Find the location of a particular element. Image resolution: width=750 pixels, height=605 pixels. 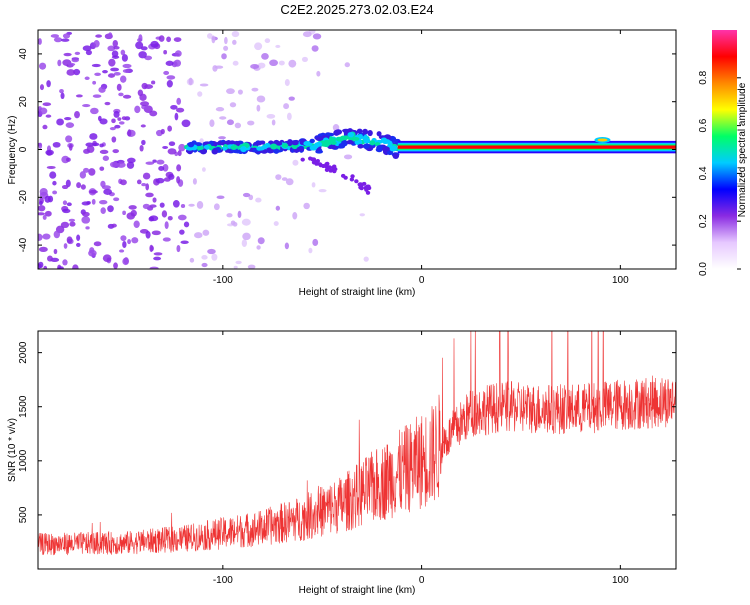

spectrogram-x-tick-label-2: 100 is located at coordinates (620, 280).